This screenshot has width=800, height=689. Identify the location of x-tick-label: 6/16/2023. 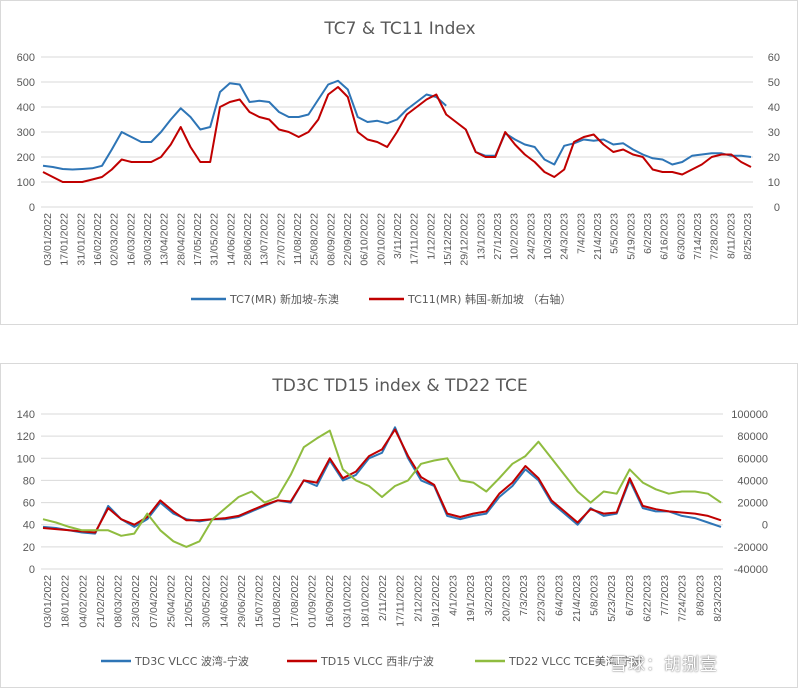
(665, 236).